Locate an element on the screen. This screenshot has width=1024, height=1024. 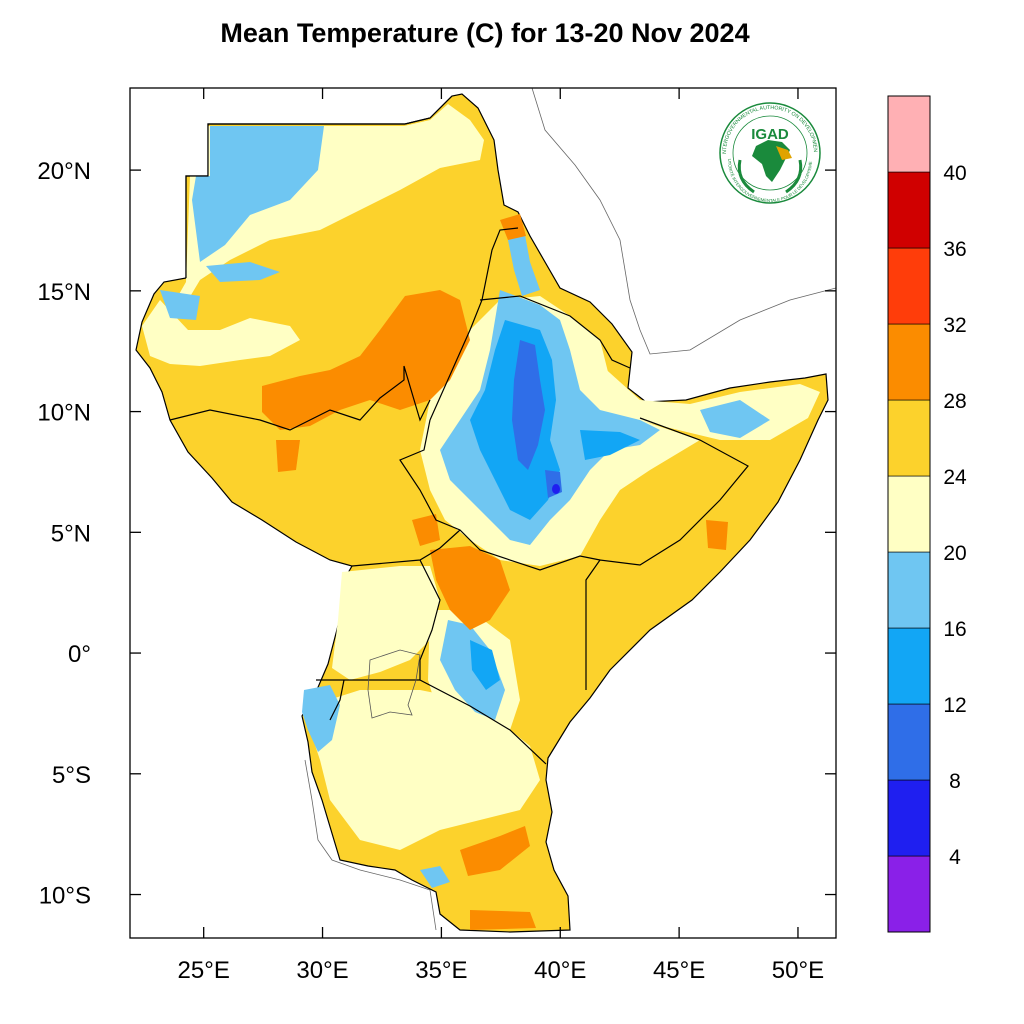
colorbar: 4 8 12 16 20 24 28 32 36 40 is located at coordinates (927, 514).